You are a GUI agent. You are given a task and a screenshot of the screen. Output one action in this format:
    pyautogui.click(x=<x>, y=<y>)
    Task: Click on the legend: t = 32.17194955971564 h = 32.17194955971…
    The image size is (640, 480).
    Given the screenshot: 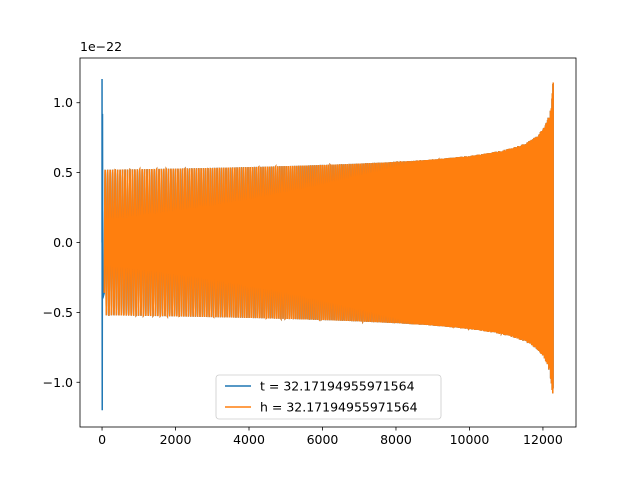 What is the action you would take?
    pyautogui.click(x=328, y=397)
    